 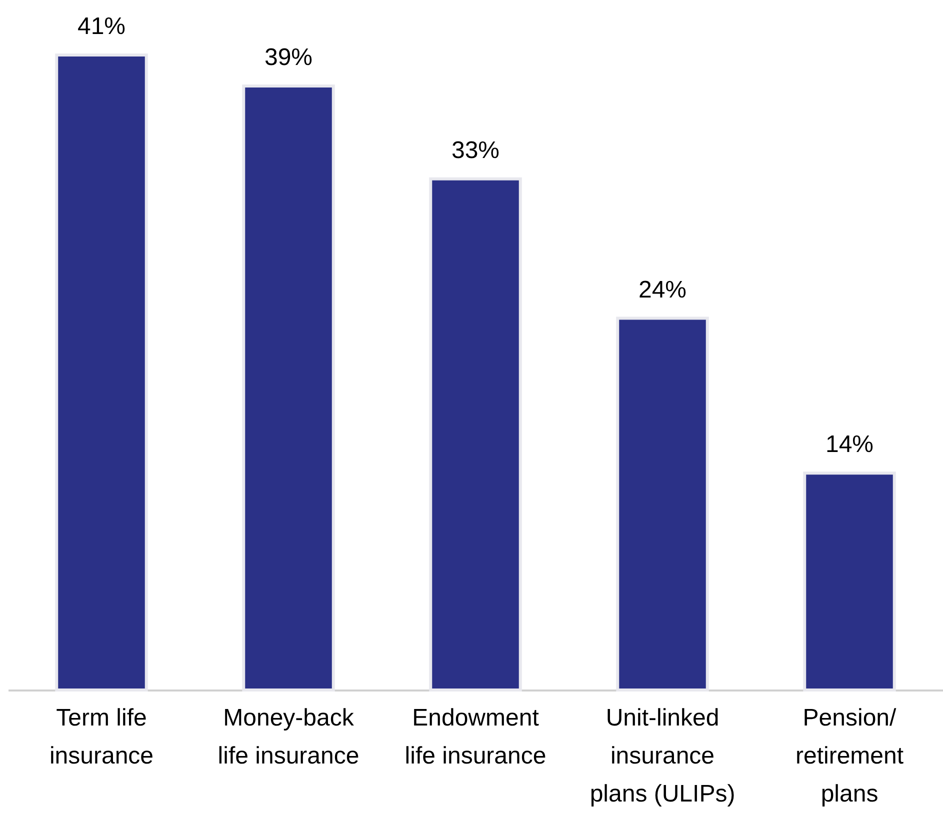 I want to click on data-label: 14%, so click(x=849, y=444).